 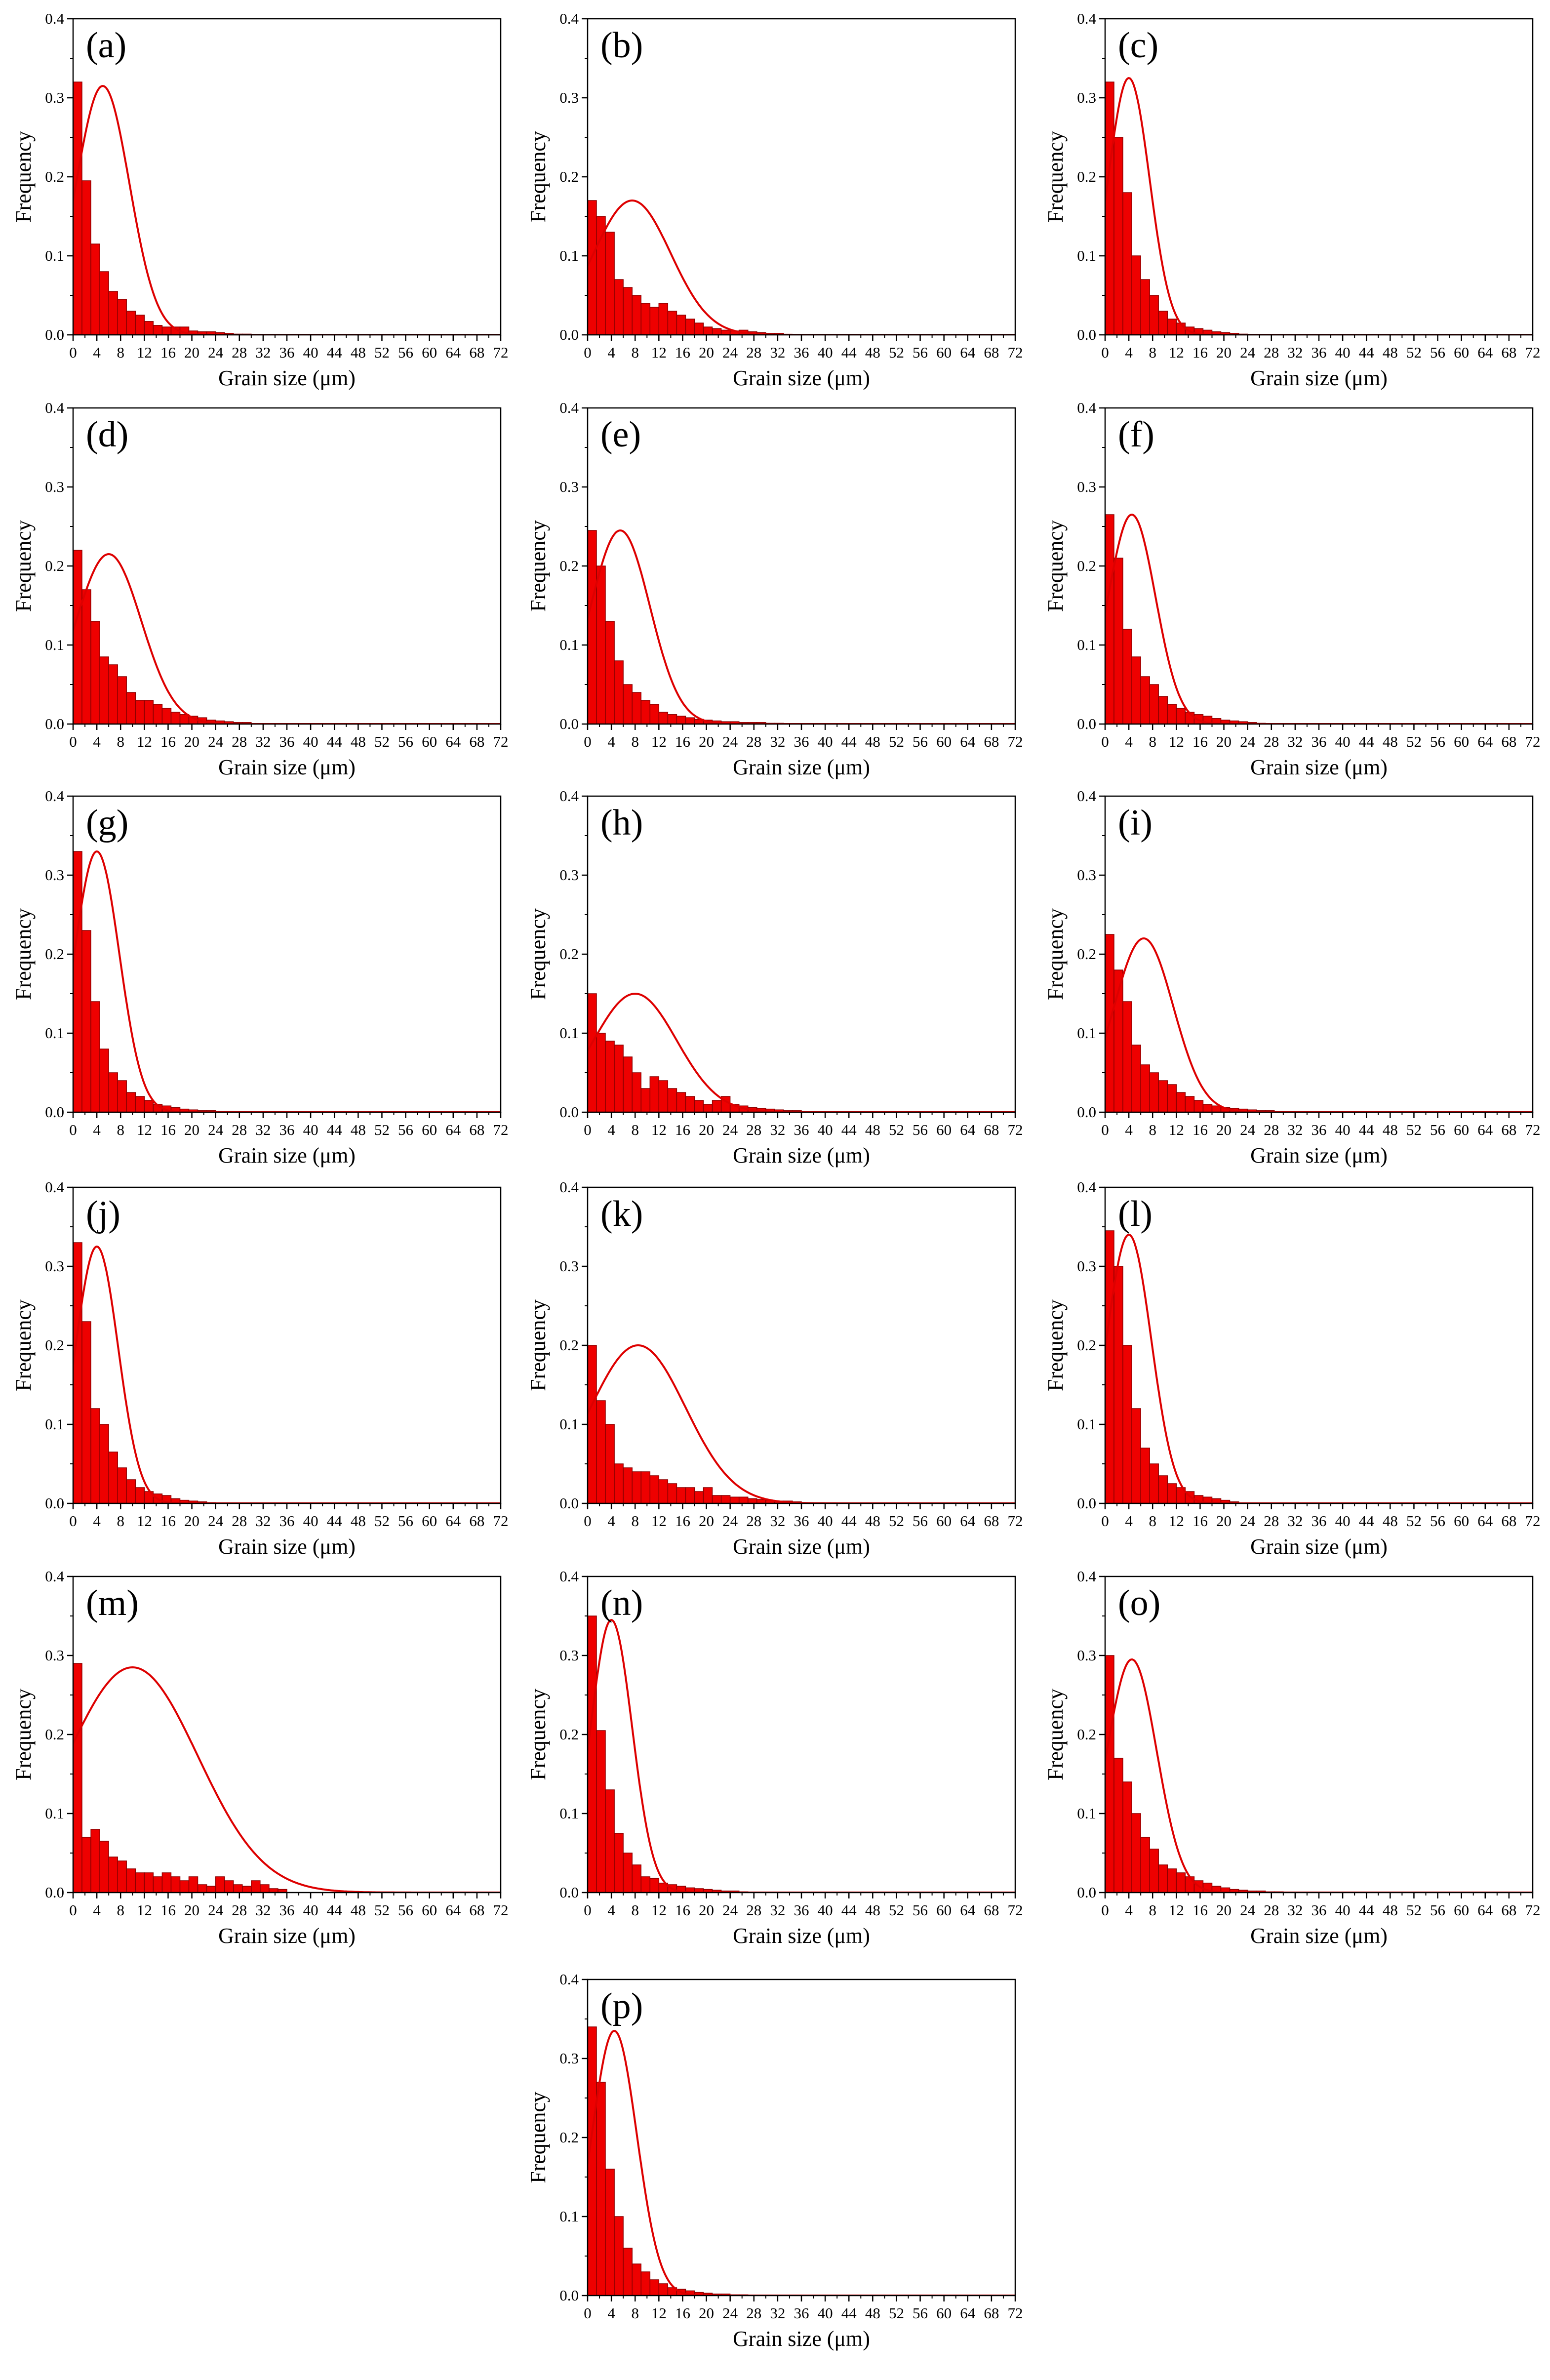 I want to click on x-tick-label: 52, so click(x=382, y=1910).